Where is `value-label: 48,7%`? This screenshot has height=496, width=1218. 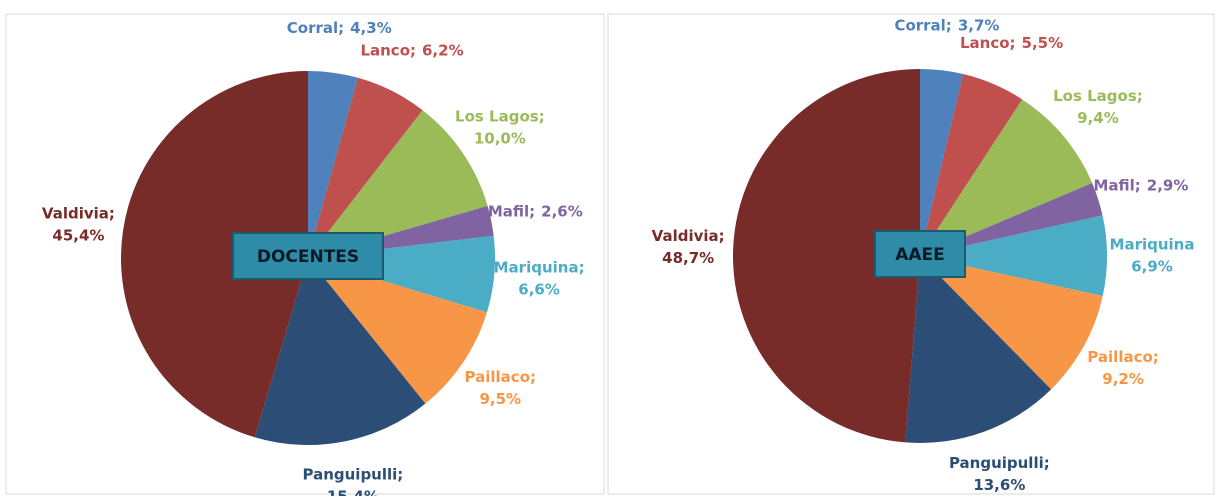
value-label: 48,7% is located at coordinates (688, 257).